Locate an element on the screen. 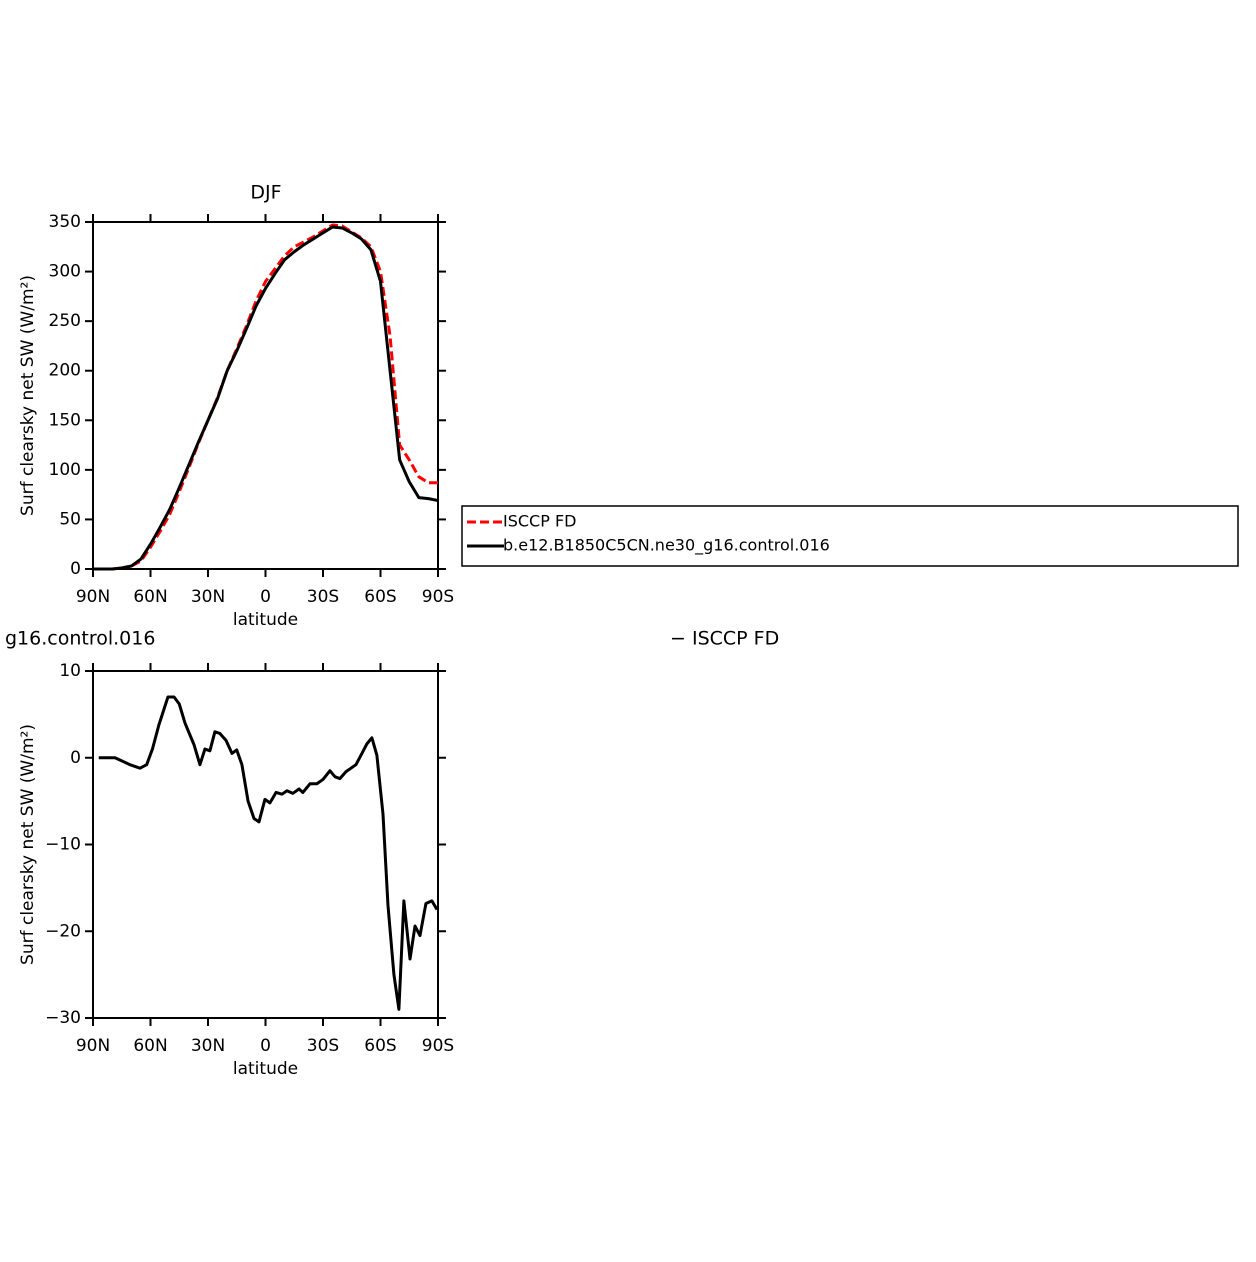 The width and height of the screenshot is (1256, 1262). chart-subtitle: − ISCCP FD is located at coordinates (724, 639).